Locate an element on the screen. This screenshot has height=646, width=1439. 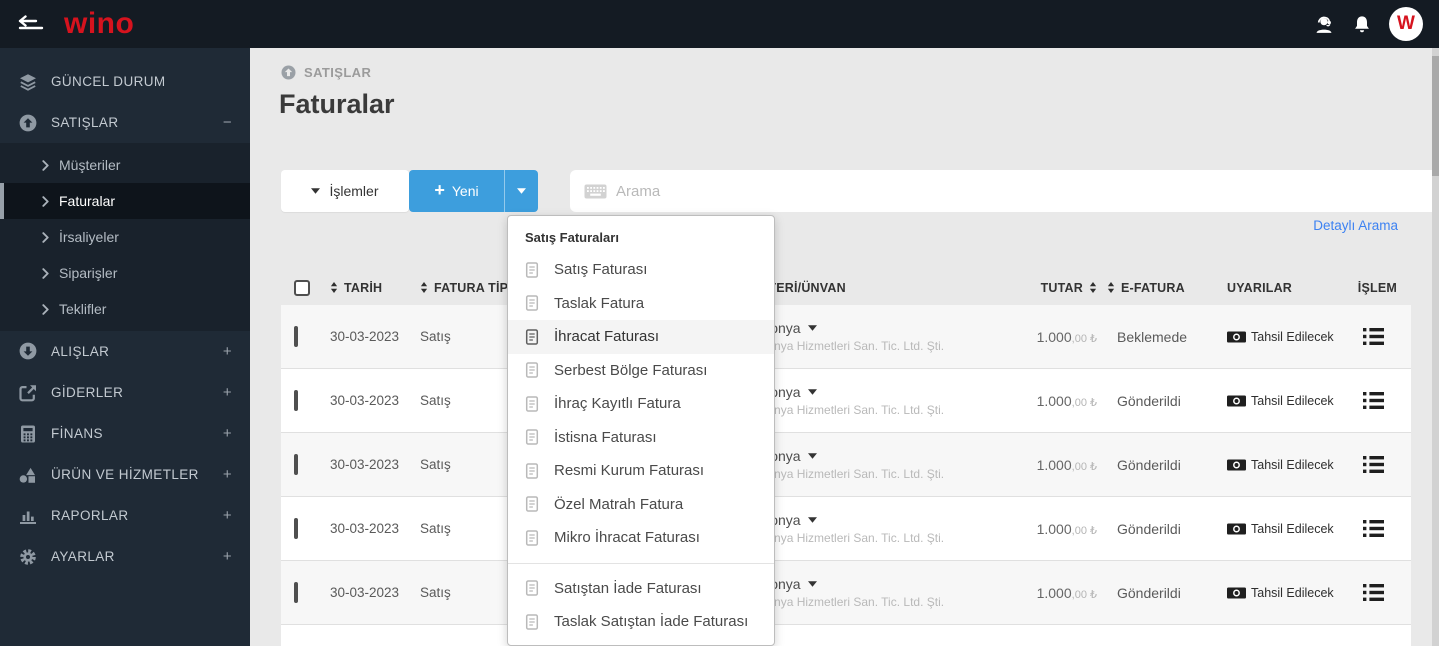
table-row-partial is located at coordinates (846, 635).